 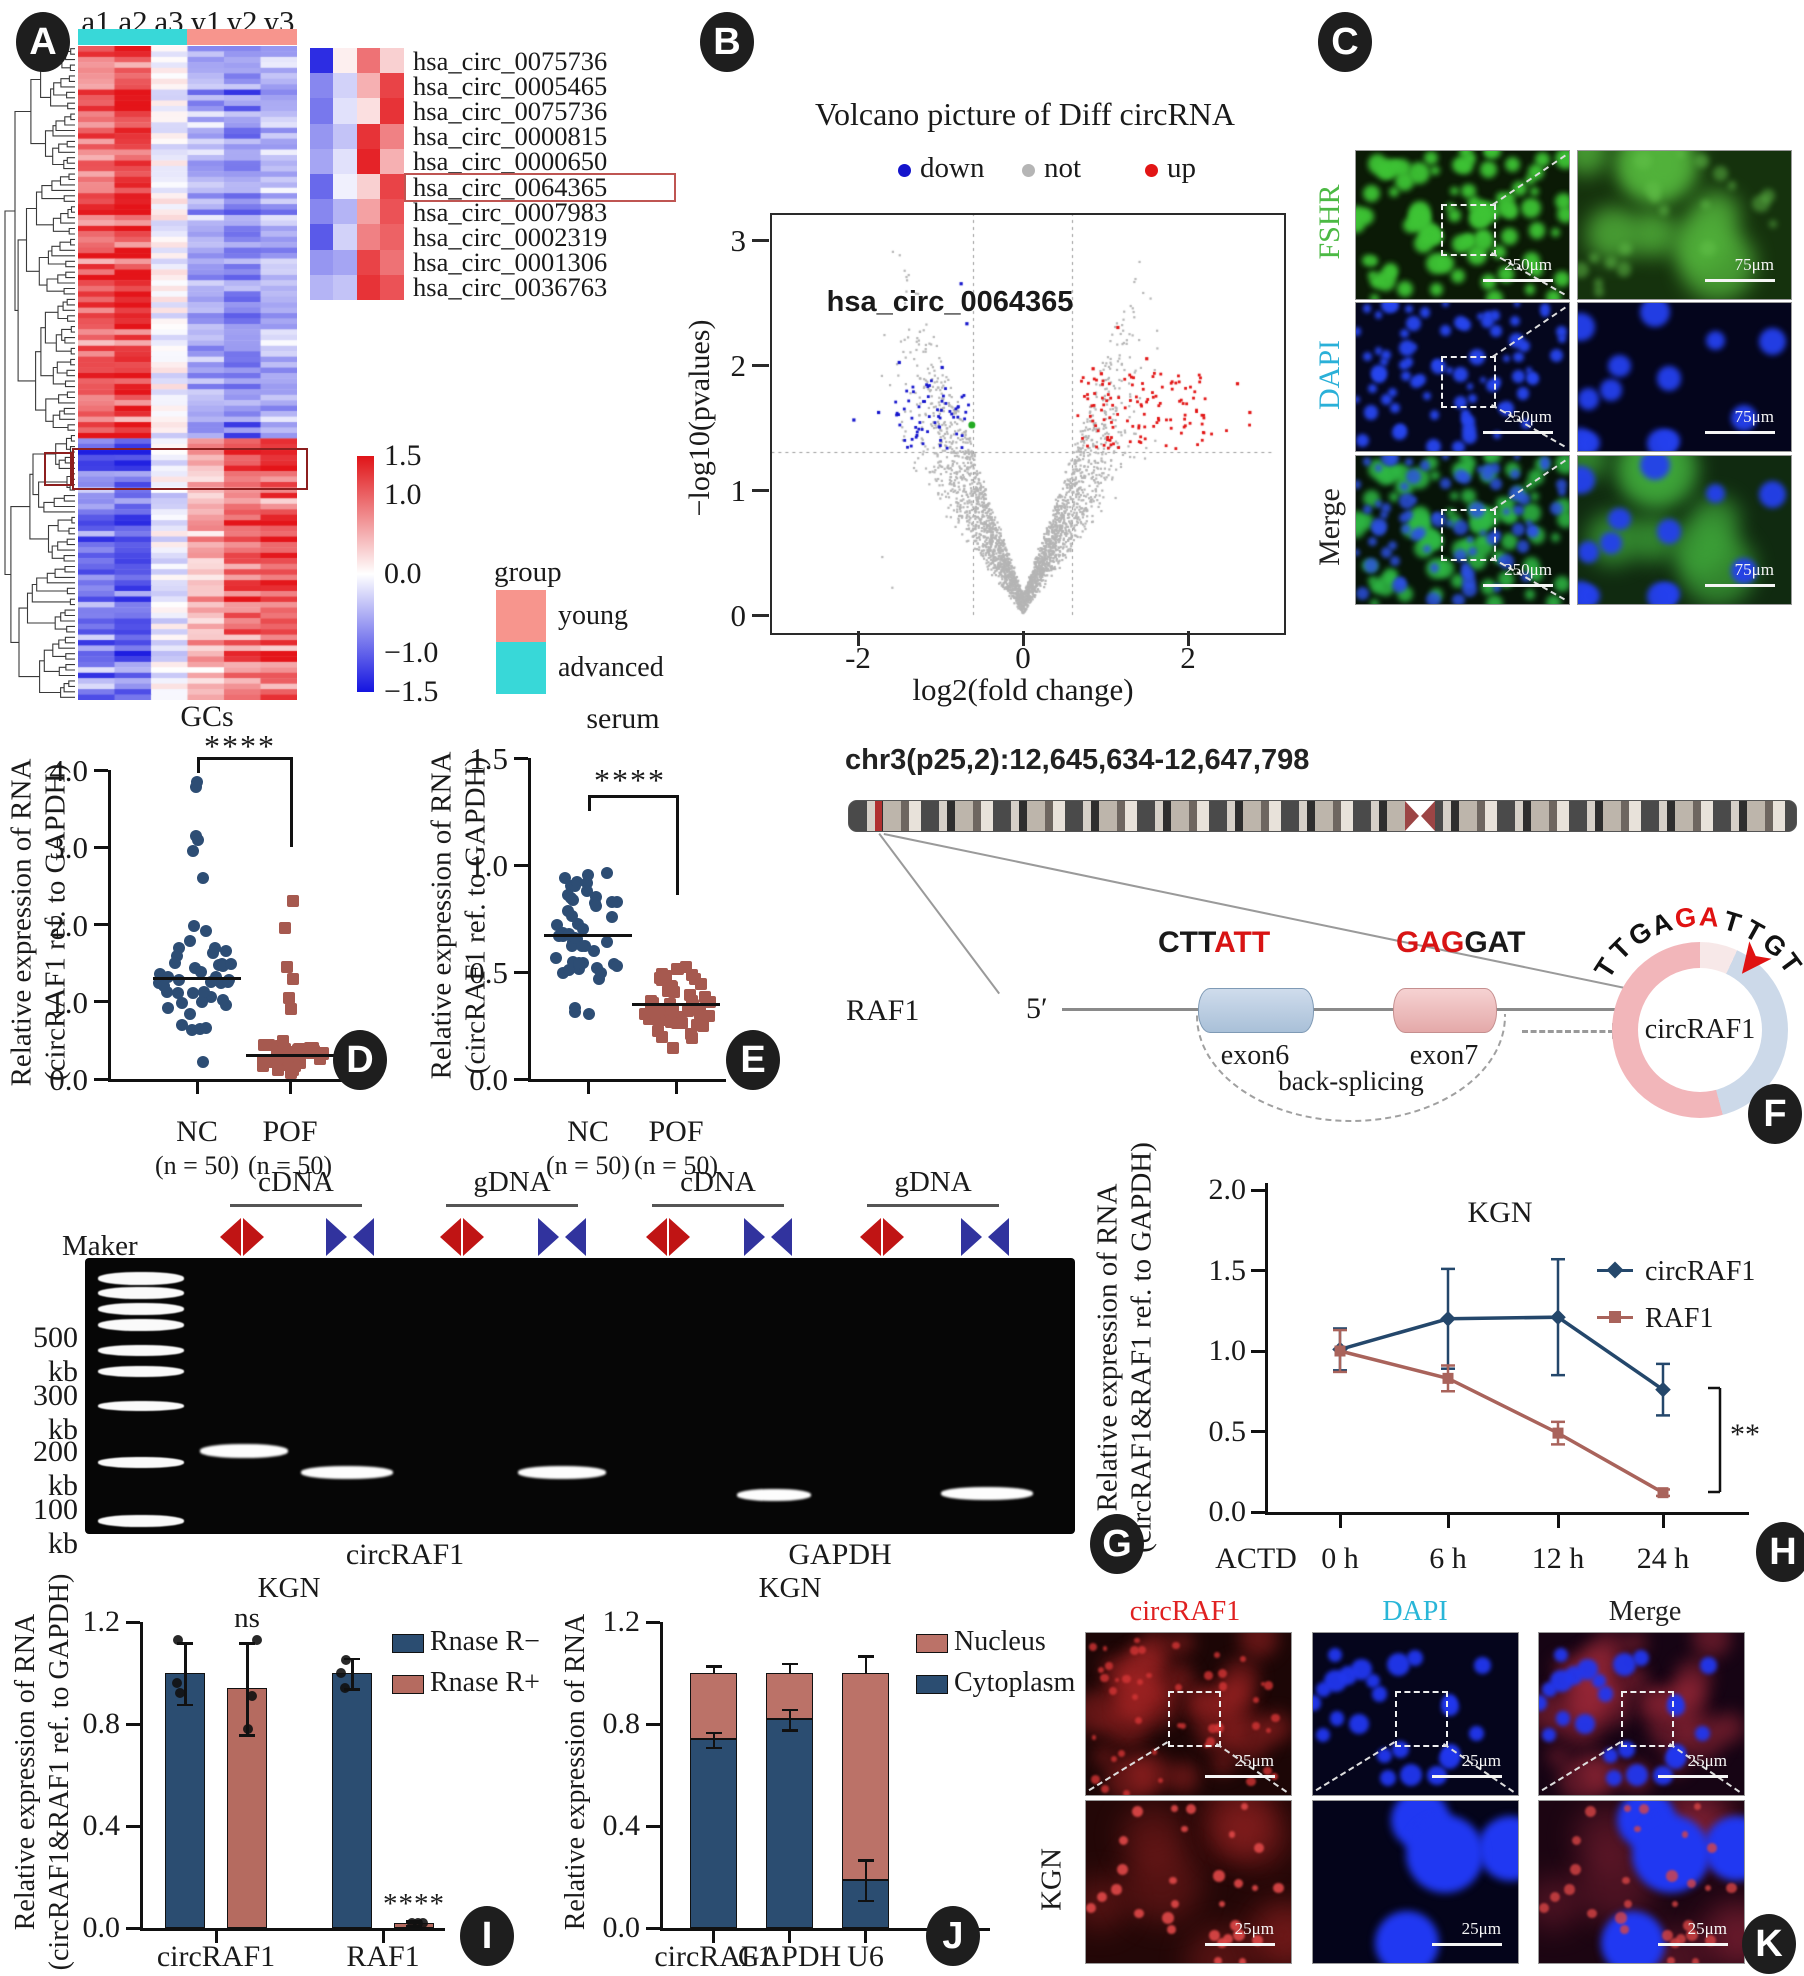 I want to click on ladder-band, so click(x=141, y=1462).